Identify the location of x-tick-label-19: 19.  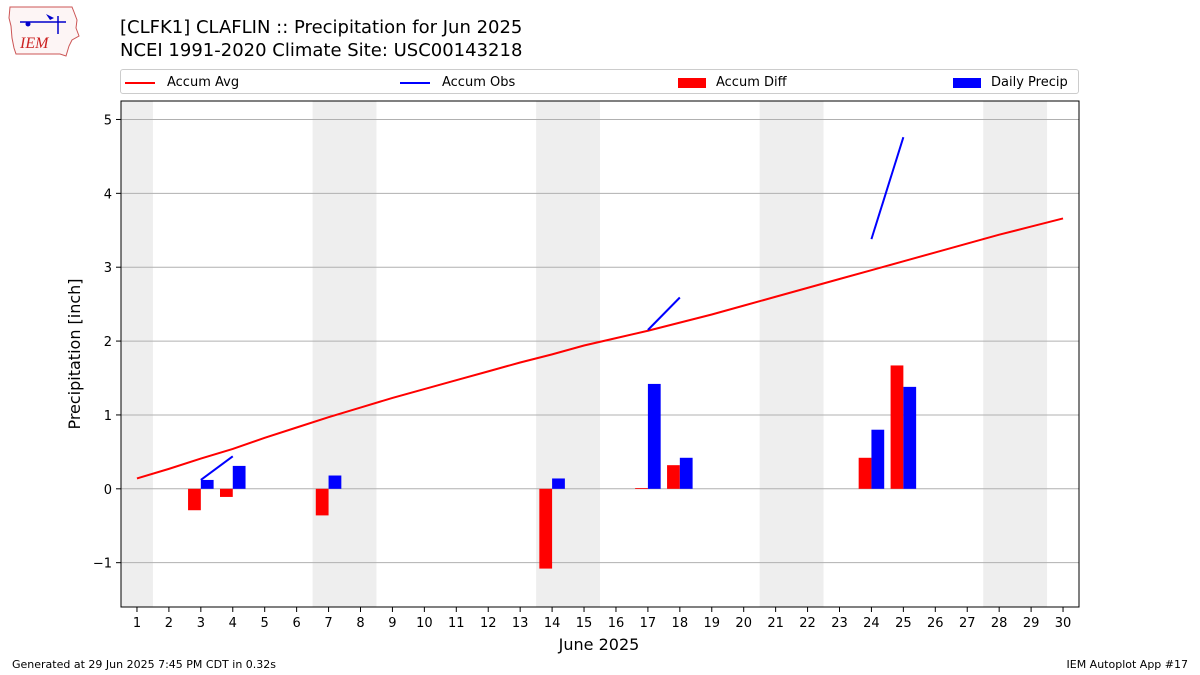
(711, 623).